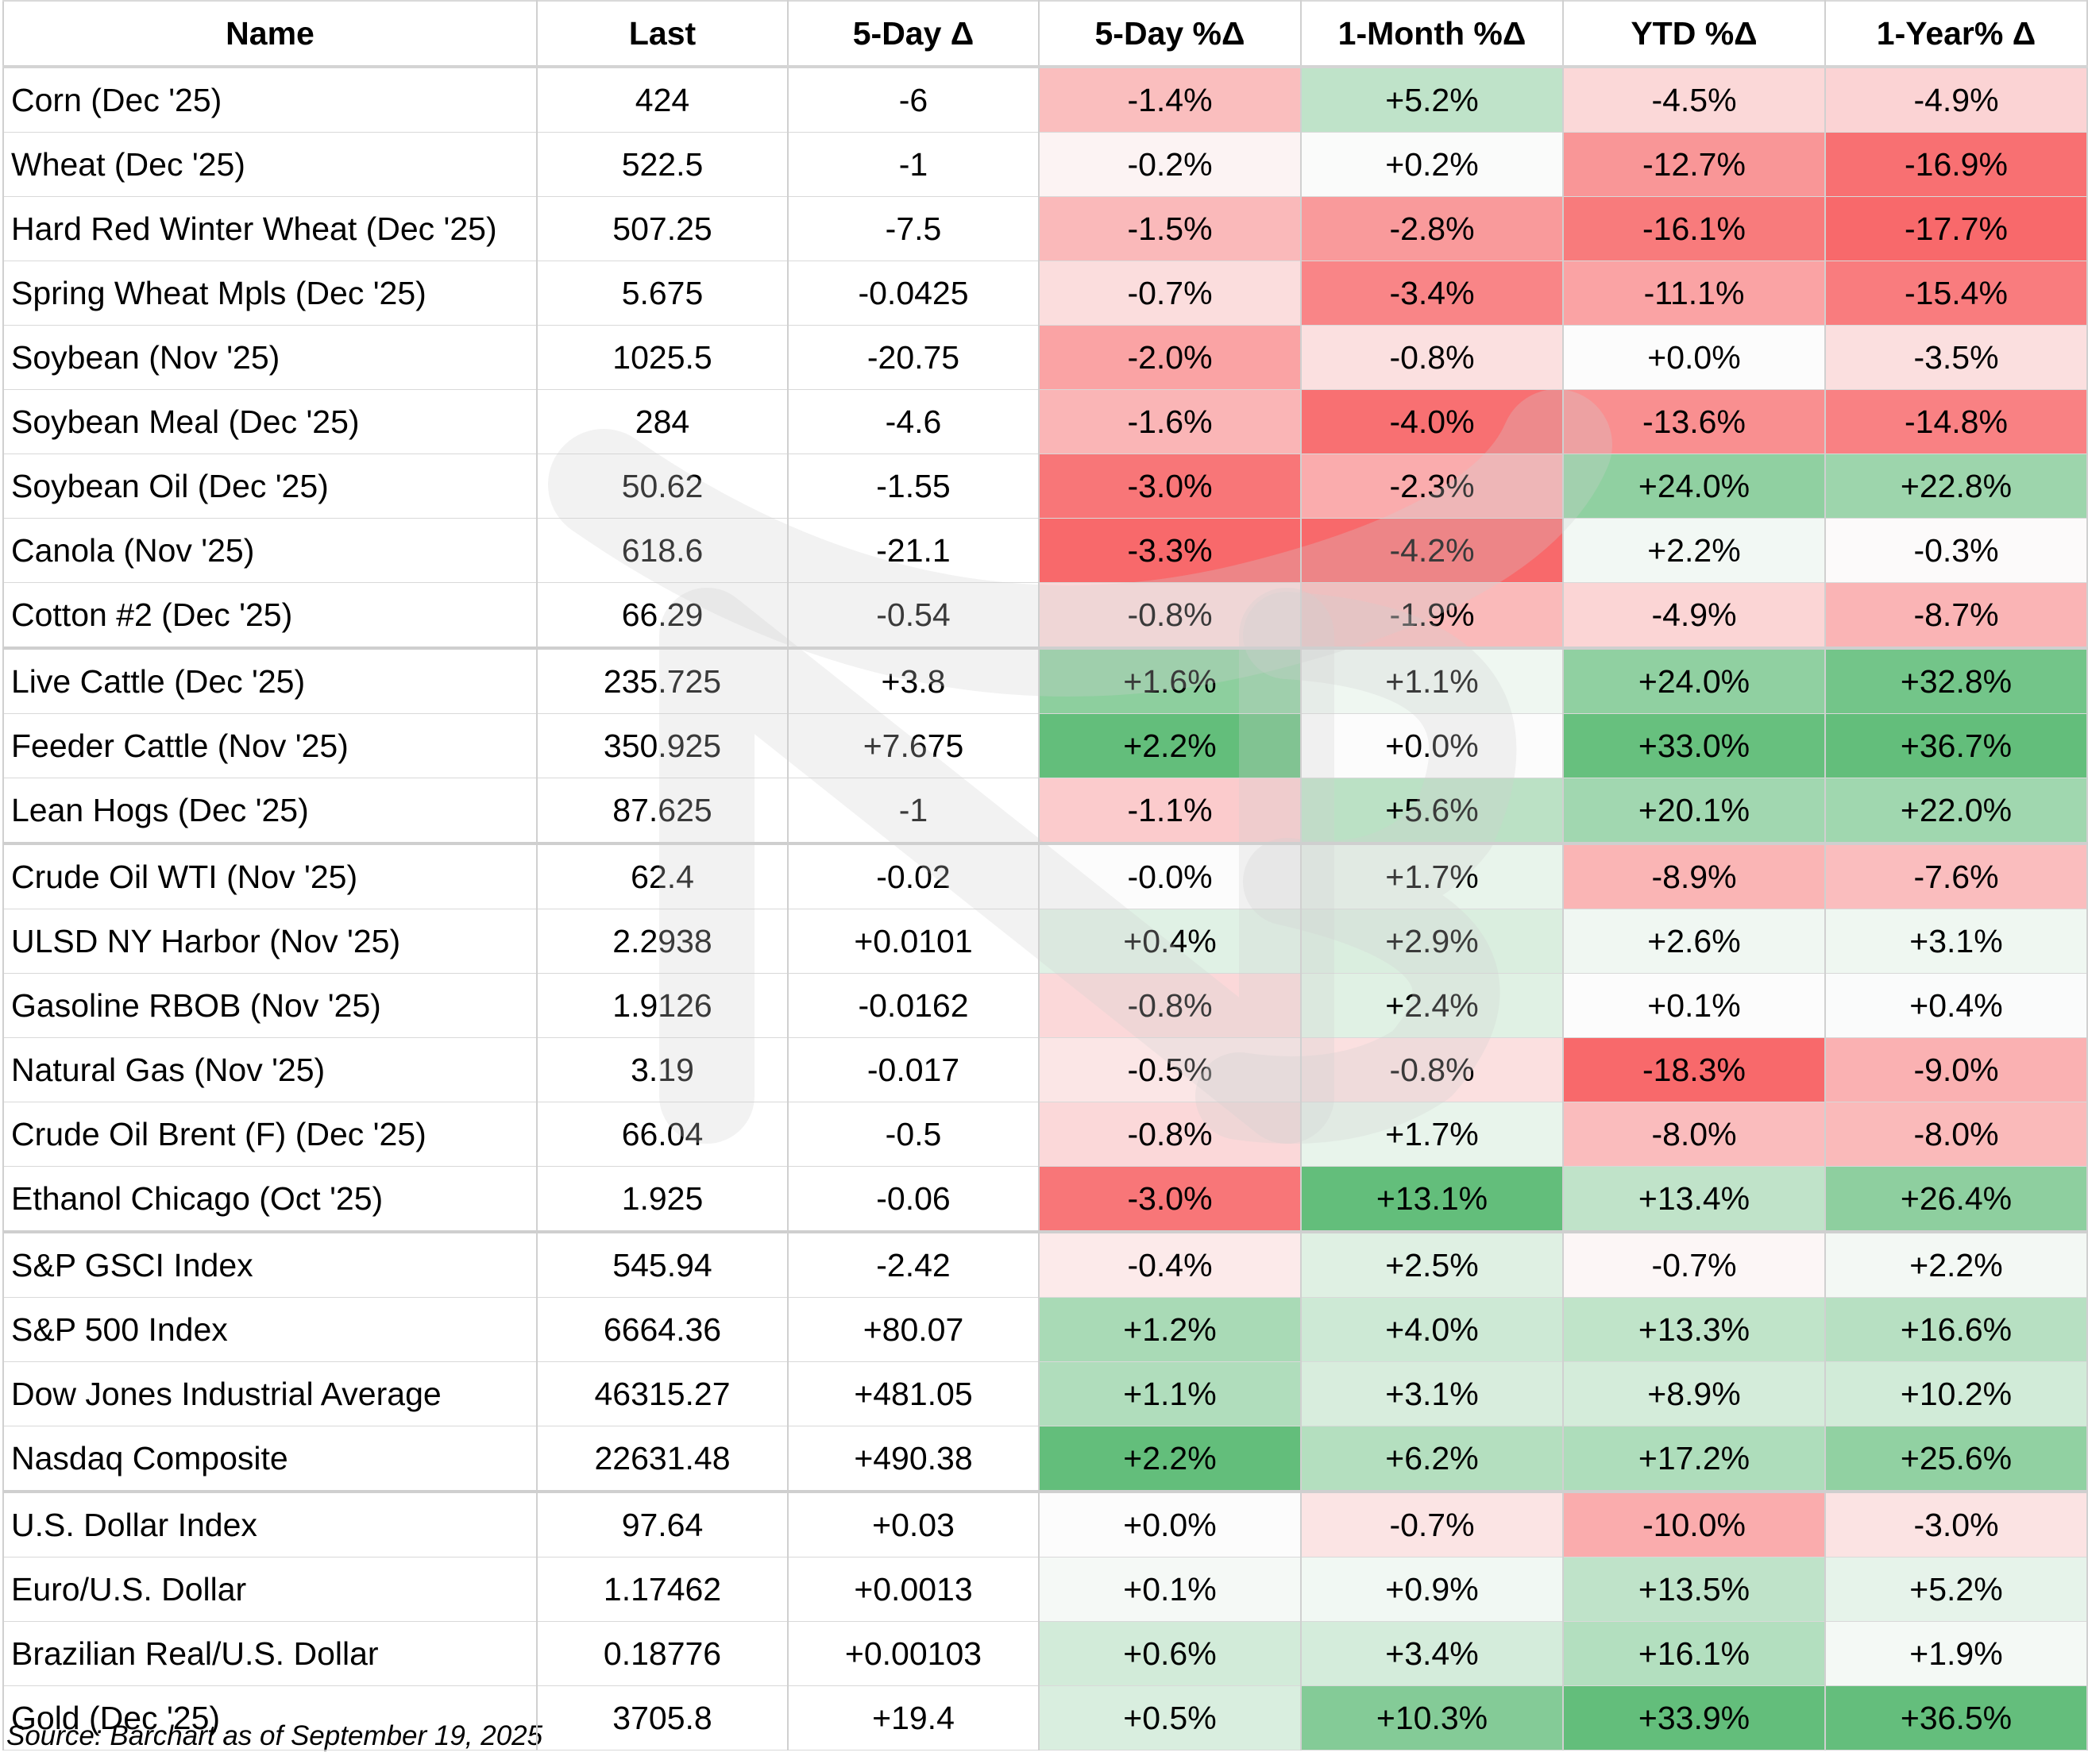 The image size is (2088, 1764). I want to click on cell-last: 522.5, so click(662, 164).